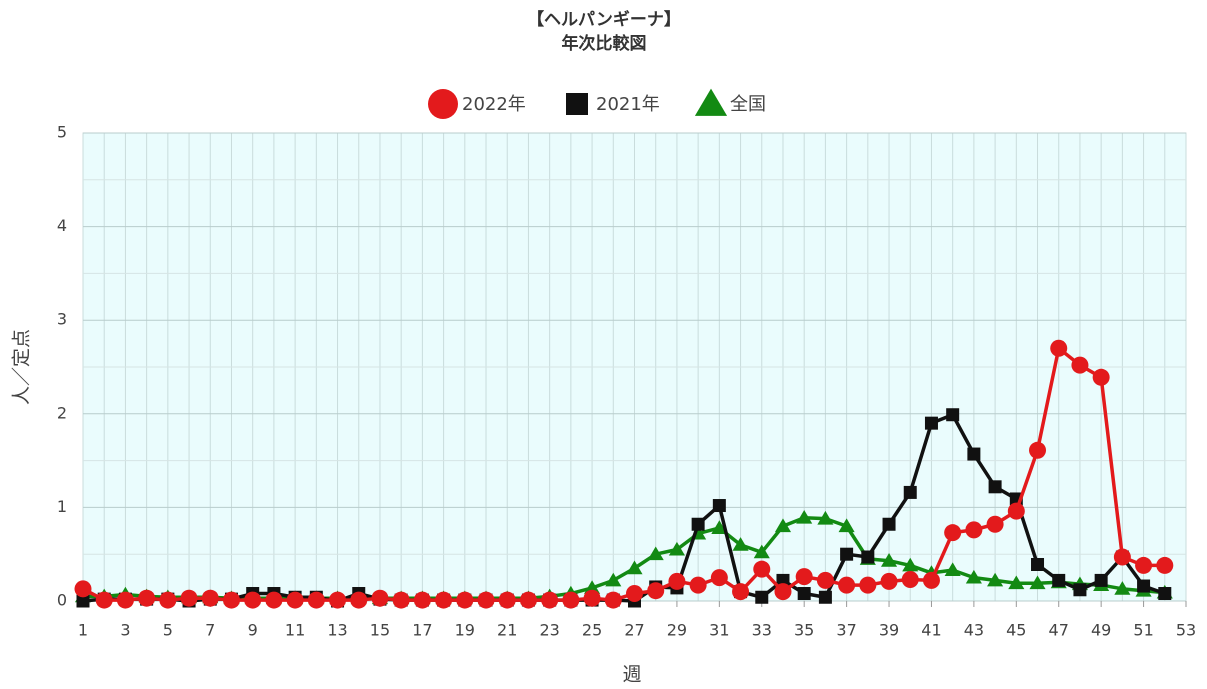 The height and width of the screenshot is (689, 1207). What do you see at coordinates (549, 630) in the screenshot?
I see `x-tick-label: 23` at bounding box center [549, 630].